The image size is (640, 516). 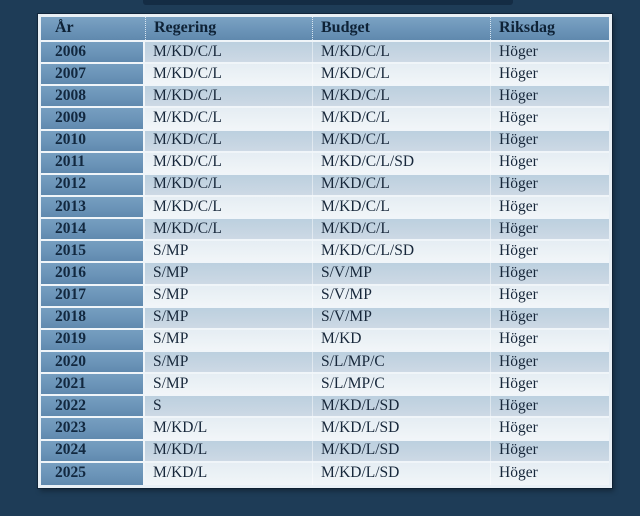 I want to click on table-row: 2010 M/KD/C/L M/KD/C/L Höger, so click(x=325, y=141).